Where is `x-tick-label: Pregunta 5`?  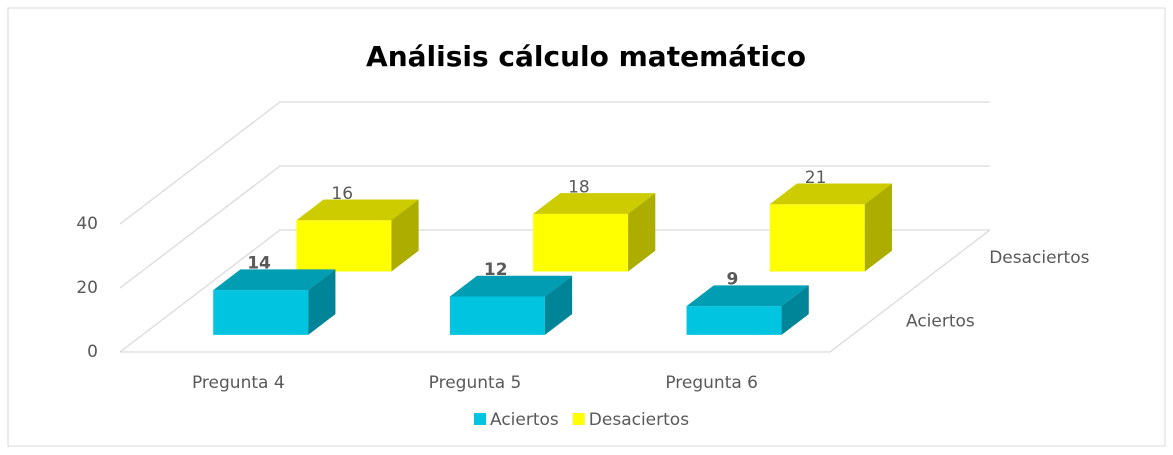 x-tick-label: Pregunta 5 is located at coordinates (475, 383).